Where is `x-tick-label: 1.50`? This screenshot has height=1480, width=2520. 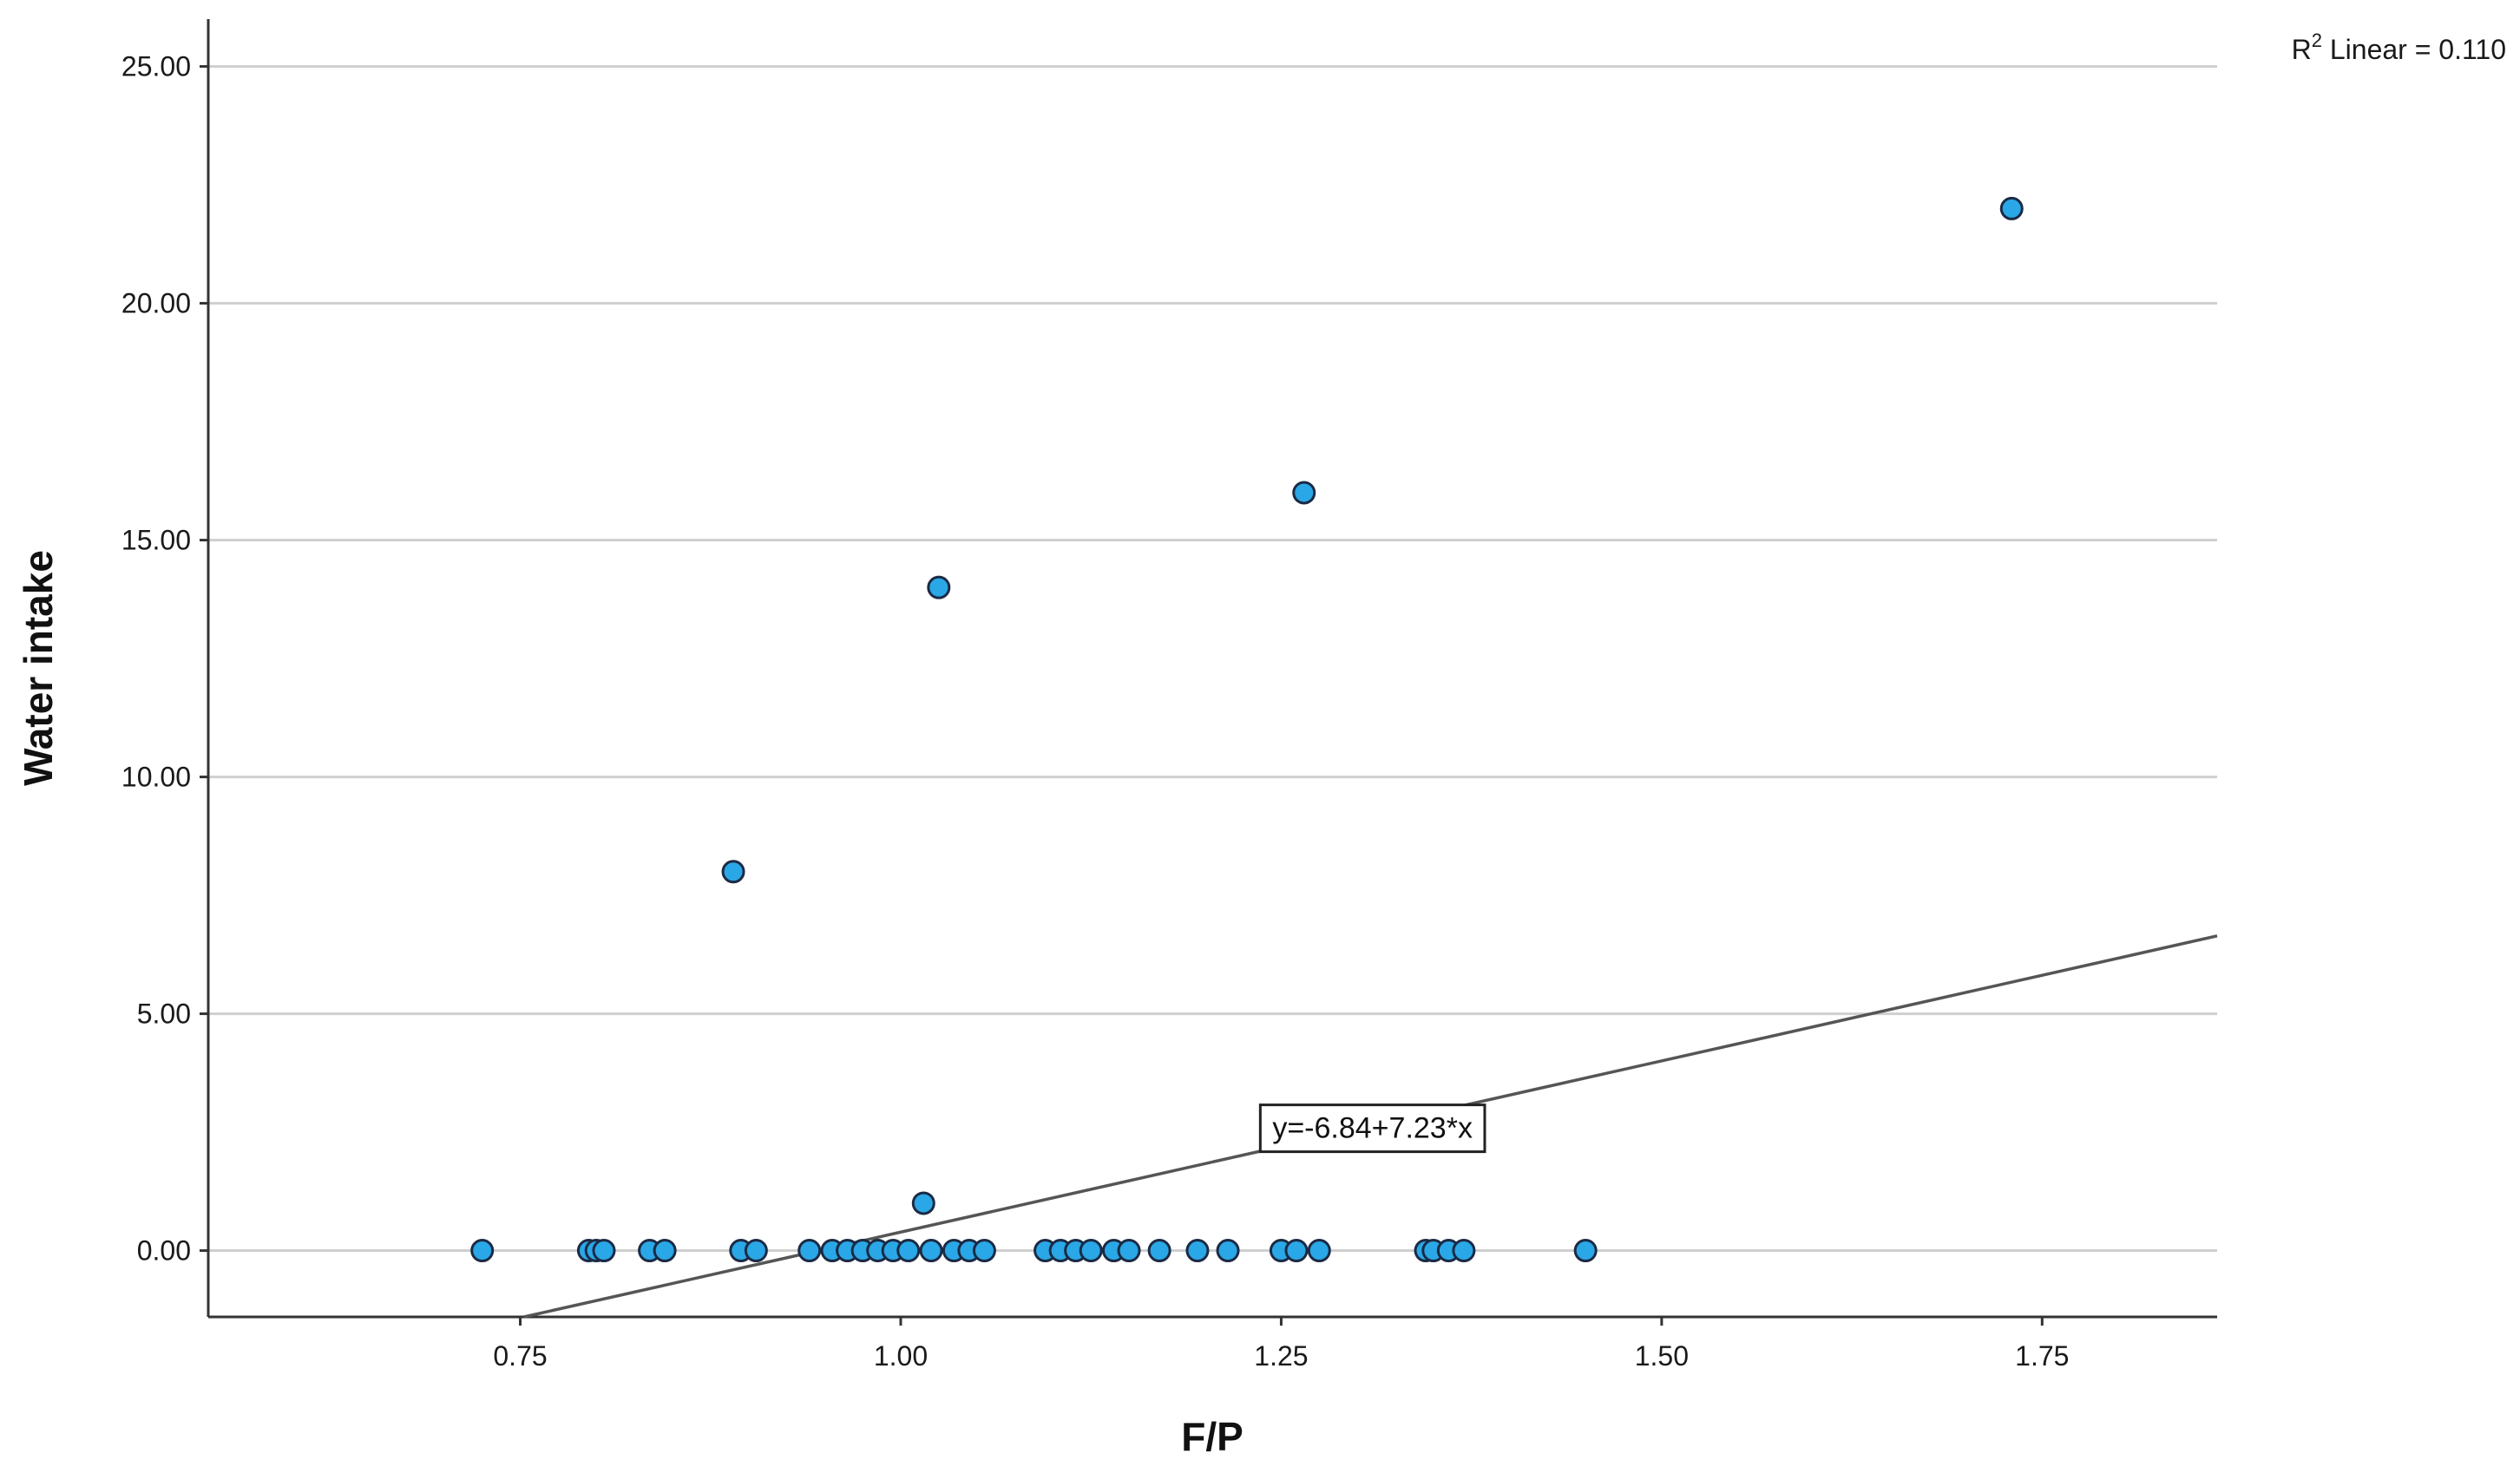 x-tick-label: 1.50 is located at coordinates (1662, 1356).